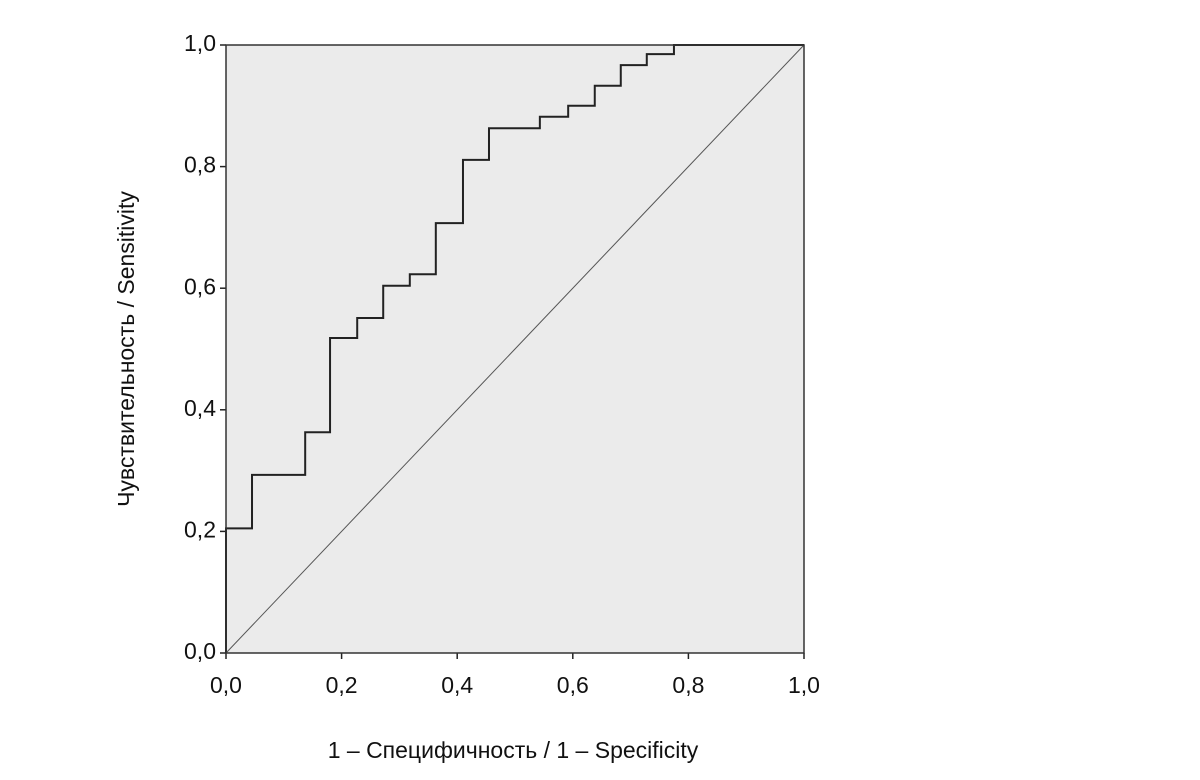  What do you see at coordinates (126, 349) in the screenshot?
I see `y-axis-label: Чувствительность / Sensitivity` at bounding box center [126, 349].